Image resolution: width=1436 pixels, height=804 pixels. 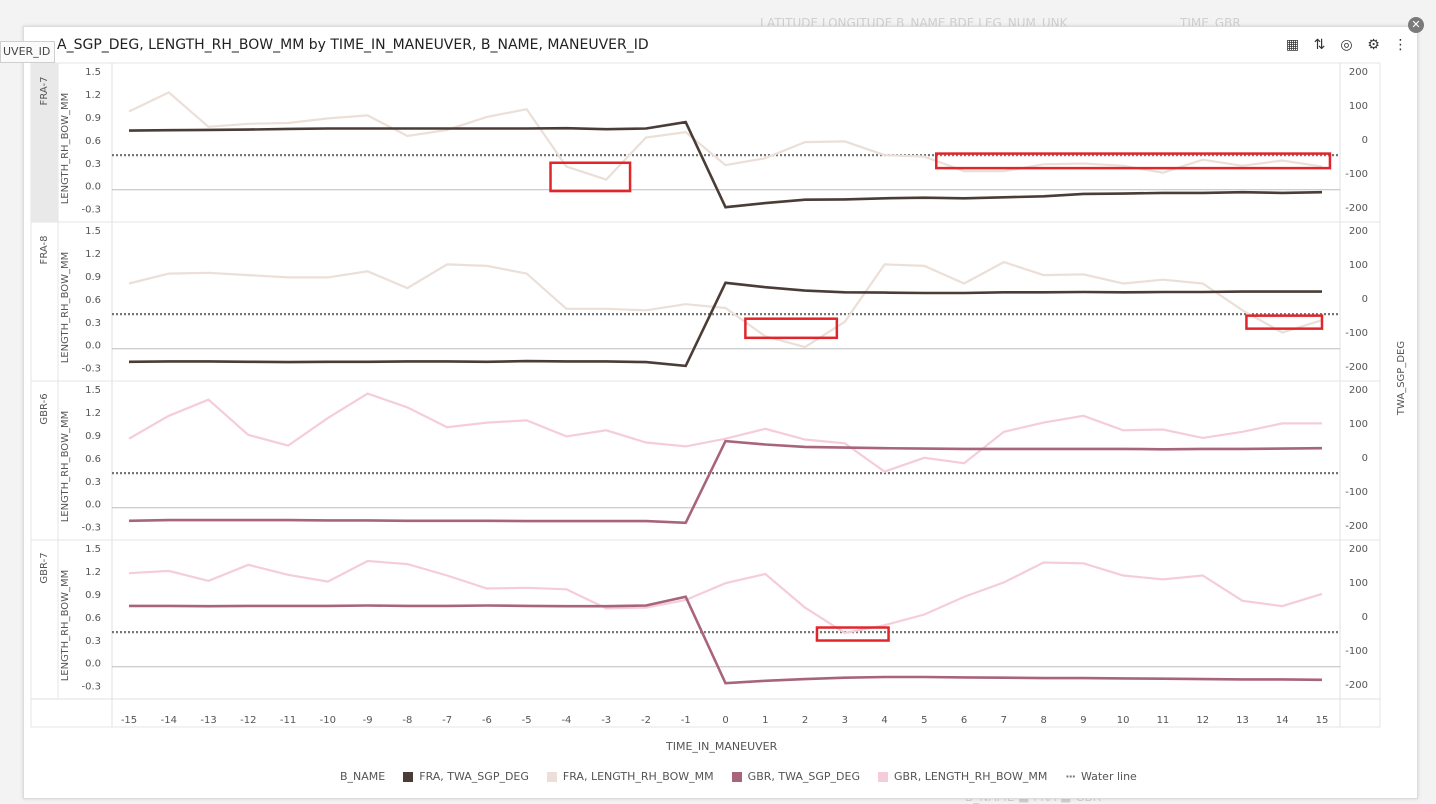 What do you see at coordinates (44, 91) in the screenshot?
I see `facet-label: FRA-7` at bounding box center [44, 91].